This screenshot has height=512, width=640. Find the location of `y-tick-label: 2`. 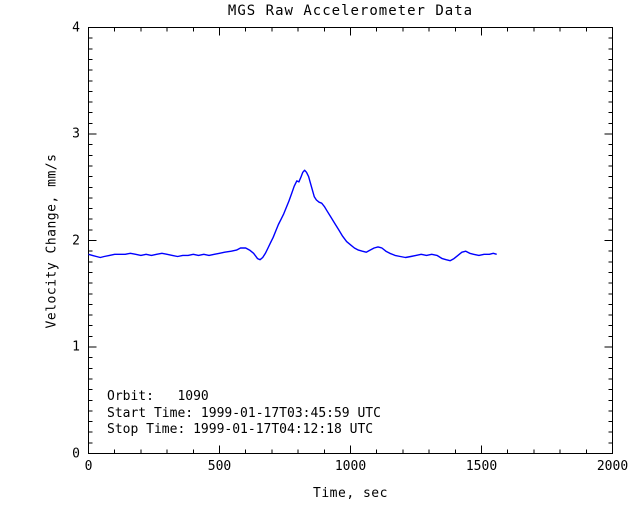

y-tick-label: 2 is located at coordinates (76, 240).